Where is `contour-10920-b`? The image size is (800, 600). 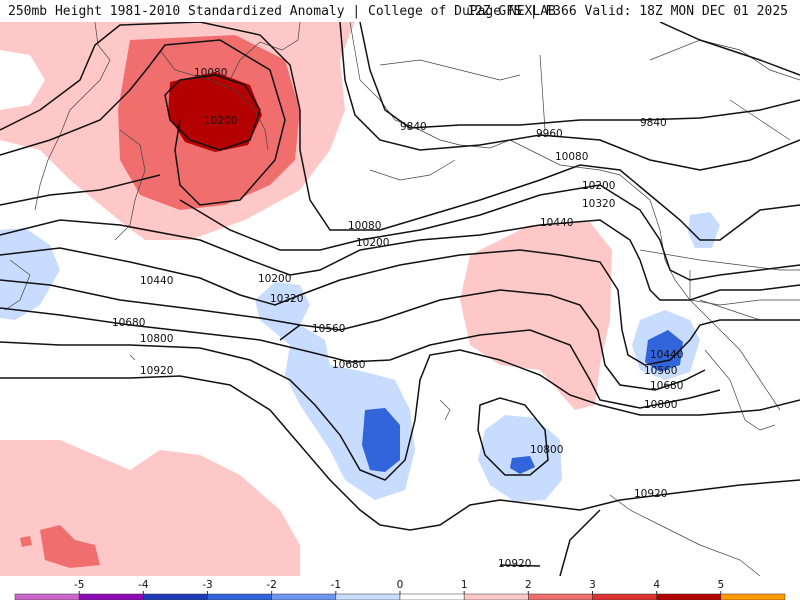 contour-10920-b is located at coordinates (580, 542).